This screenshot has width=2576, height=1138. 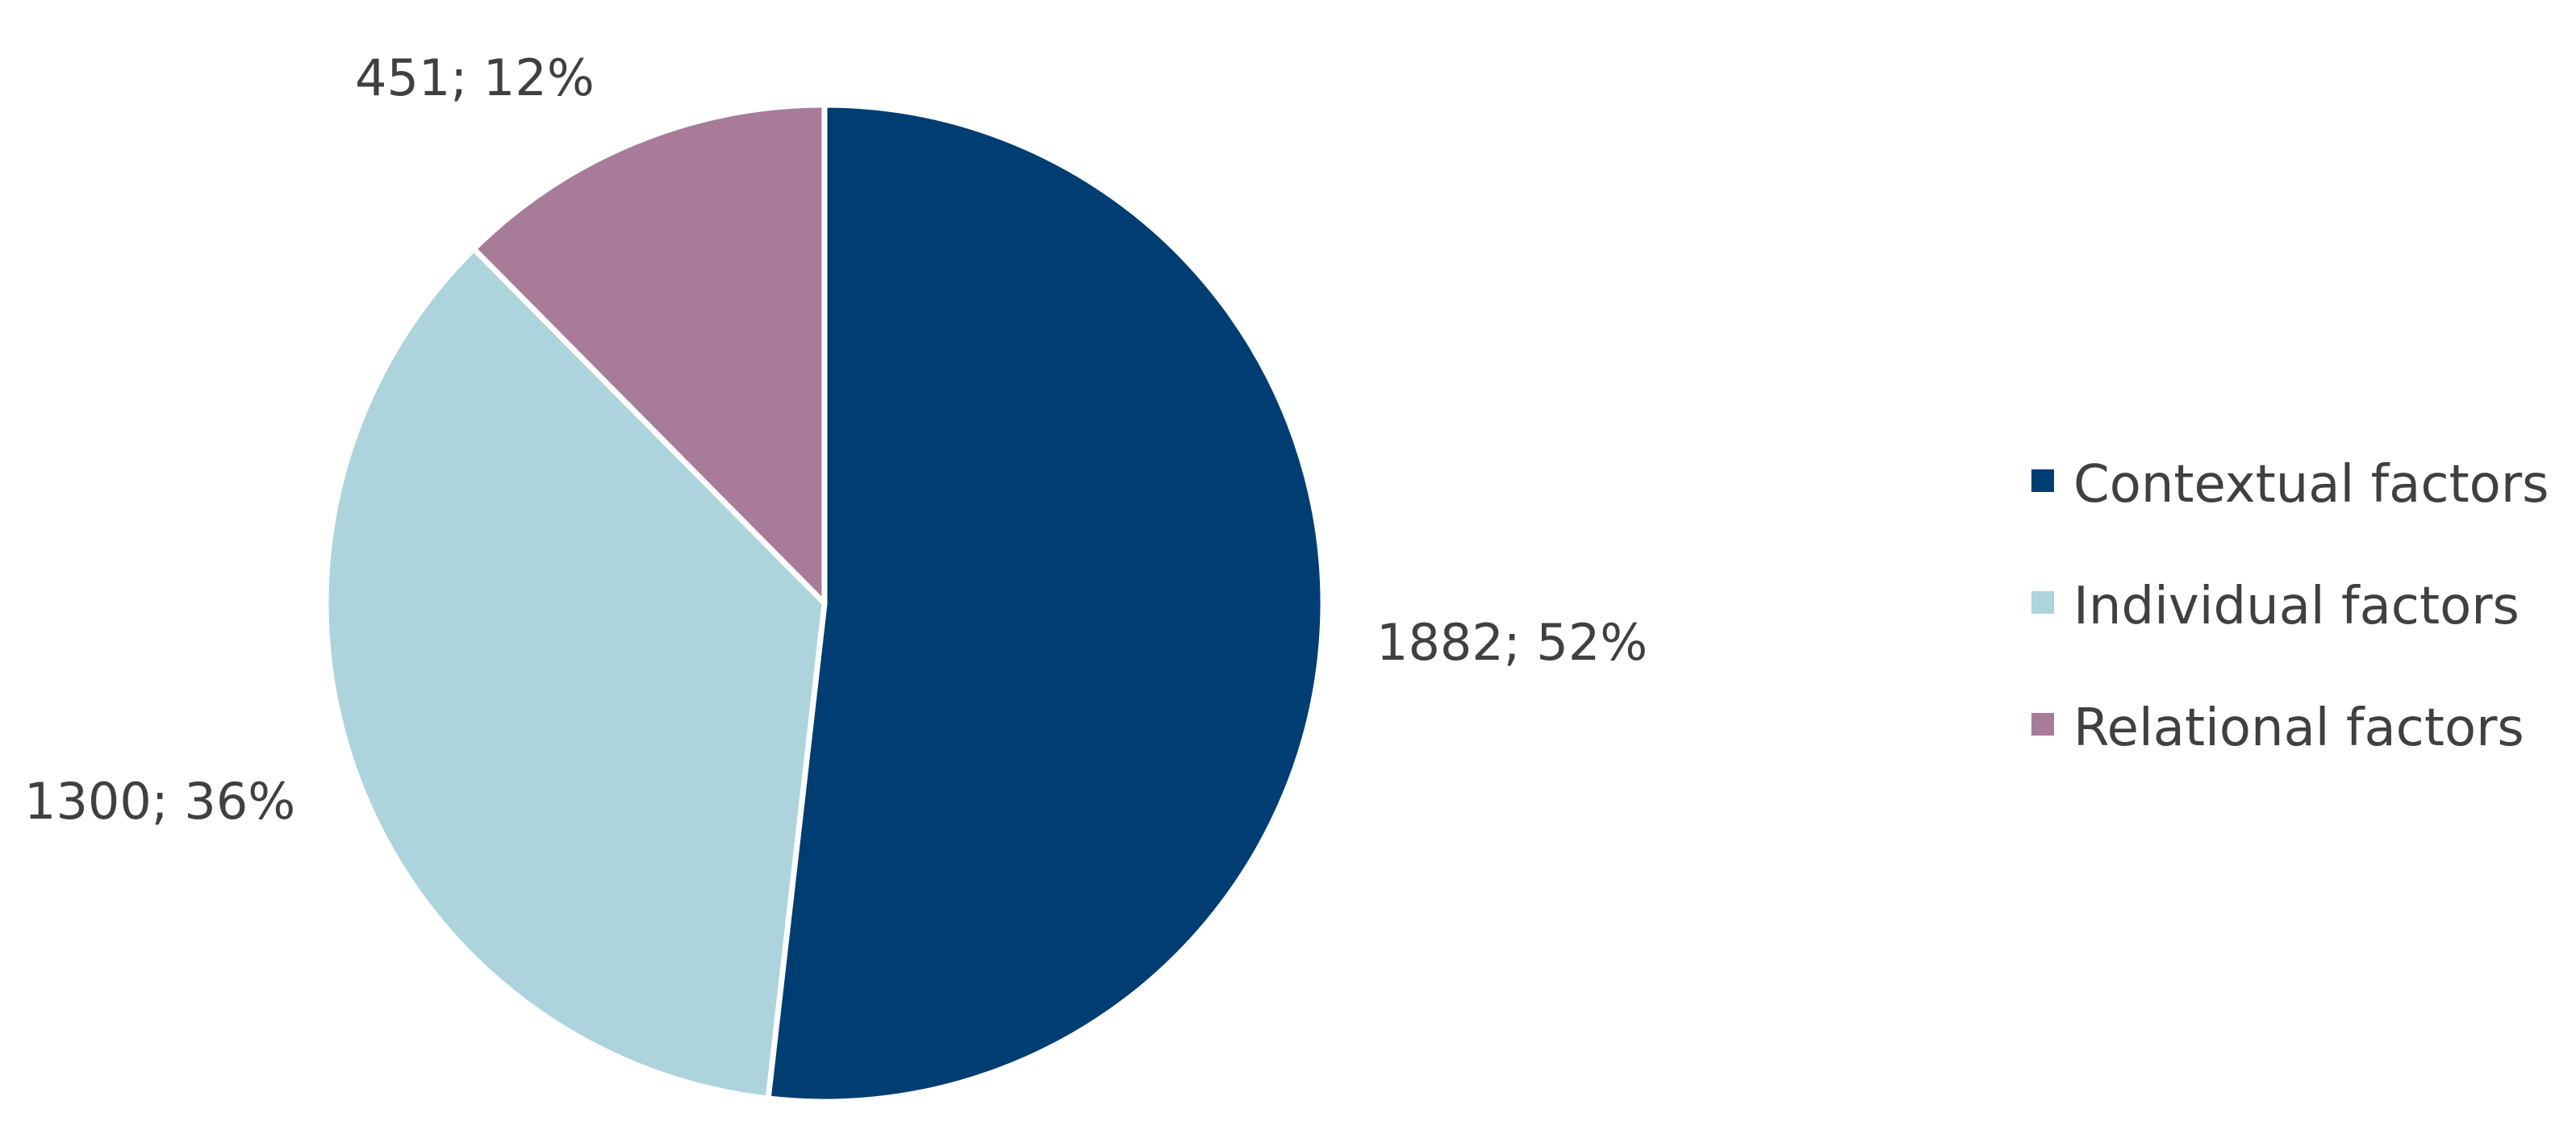 What do you see at coordinates (1511, 643) in the screenshot?
I see `slice-label-contextual: 1882; 52%` at bounding box center [1511, 643].